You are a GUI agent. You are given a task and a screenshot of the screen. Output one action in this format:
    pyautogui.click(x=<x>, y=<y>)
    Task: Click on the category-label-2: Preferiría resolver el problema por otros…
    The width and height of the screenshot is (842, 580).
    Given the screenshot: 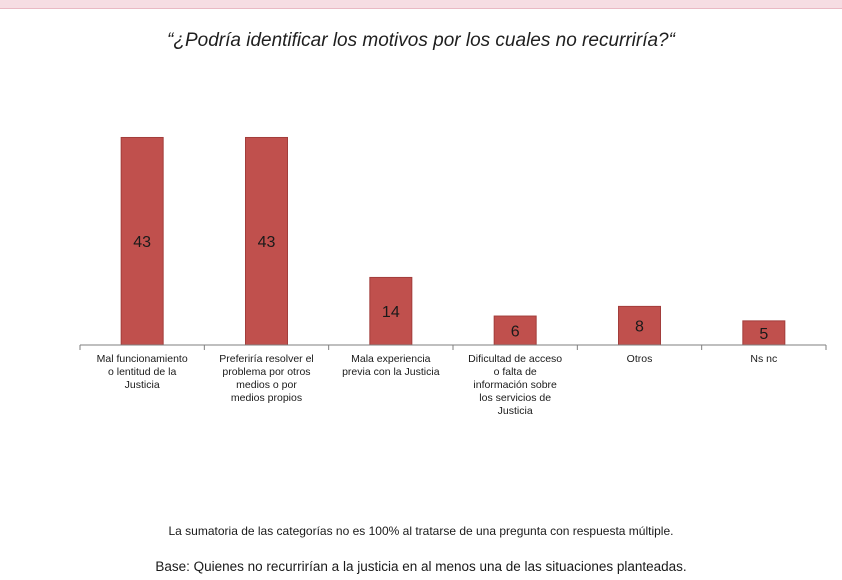 What is the action you would take?
    pyautogui.click(x=266, y=378)
    